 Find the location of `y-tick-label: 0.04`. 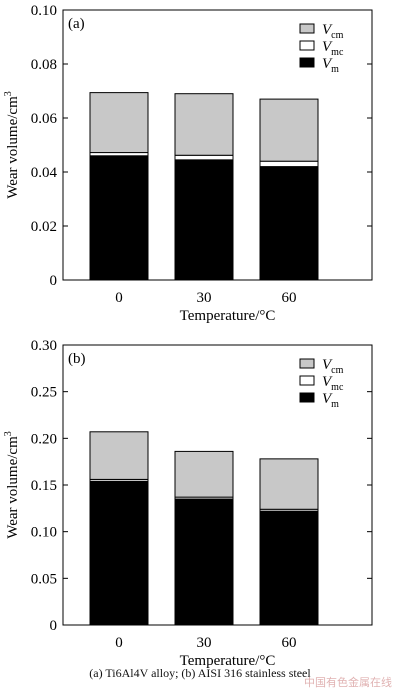

y-tick-label: 0.04 is located at coordinates (44, 173).